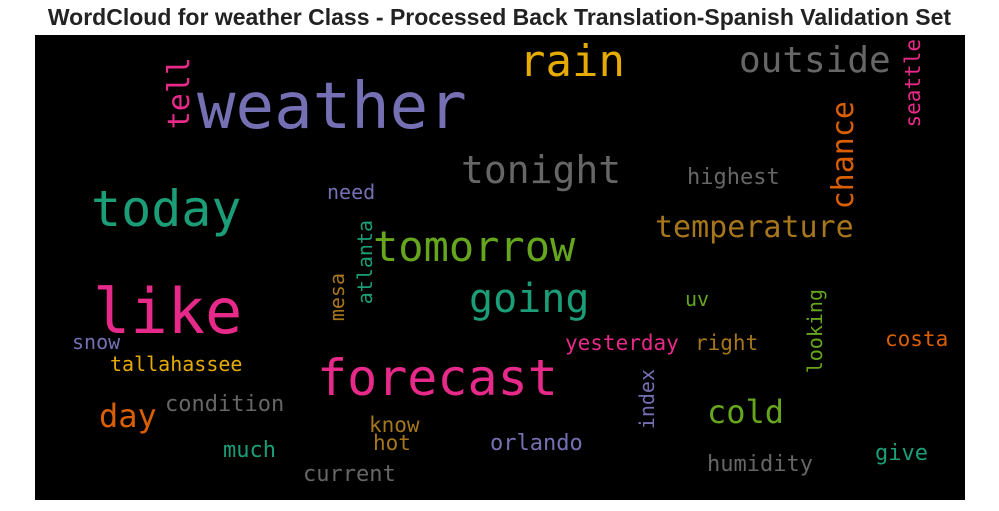 The image size is (999, 511). What do you see at coordinates (572, 61) in the screenshot?
I see `word-rain: rain` at bounding box center [572, 61].